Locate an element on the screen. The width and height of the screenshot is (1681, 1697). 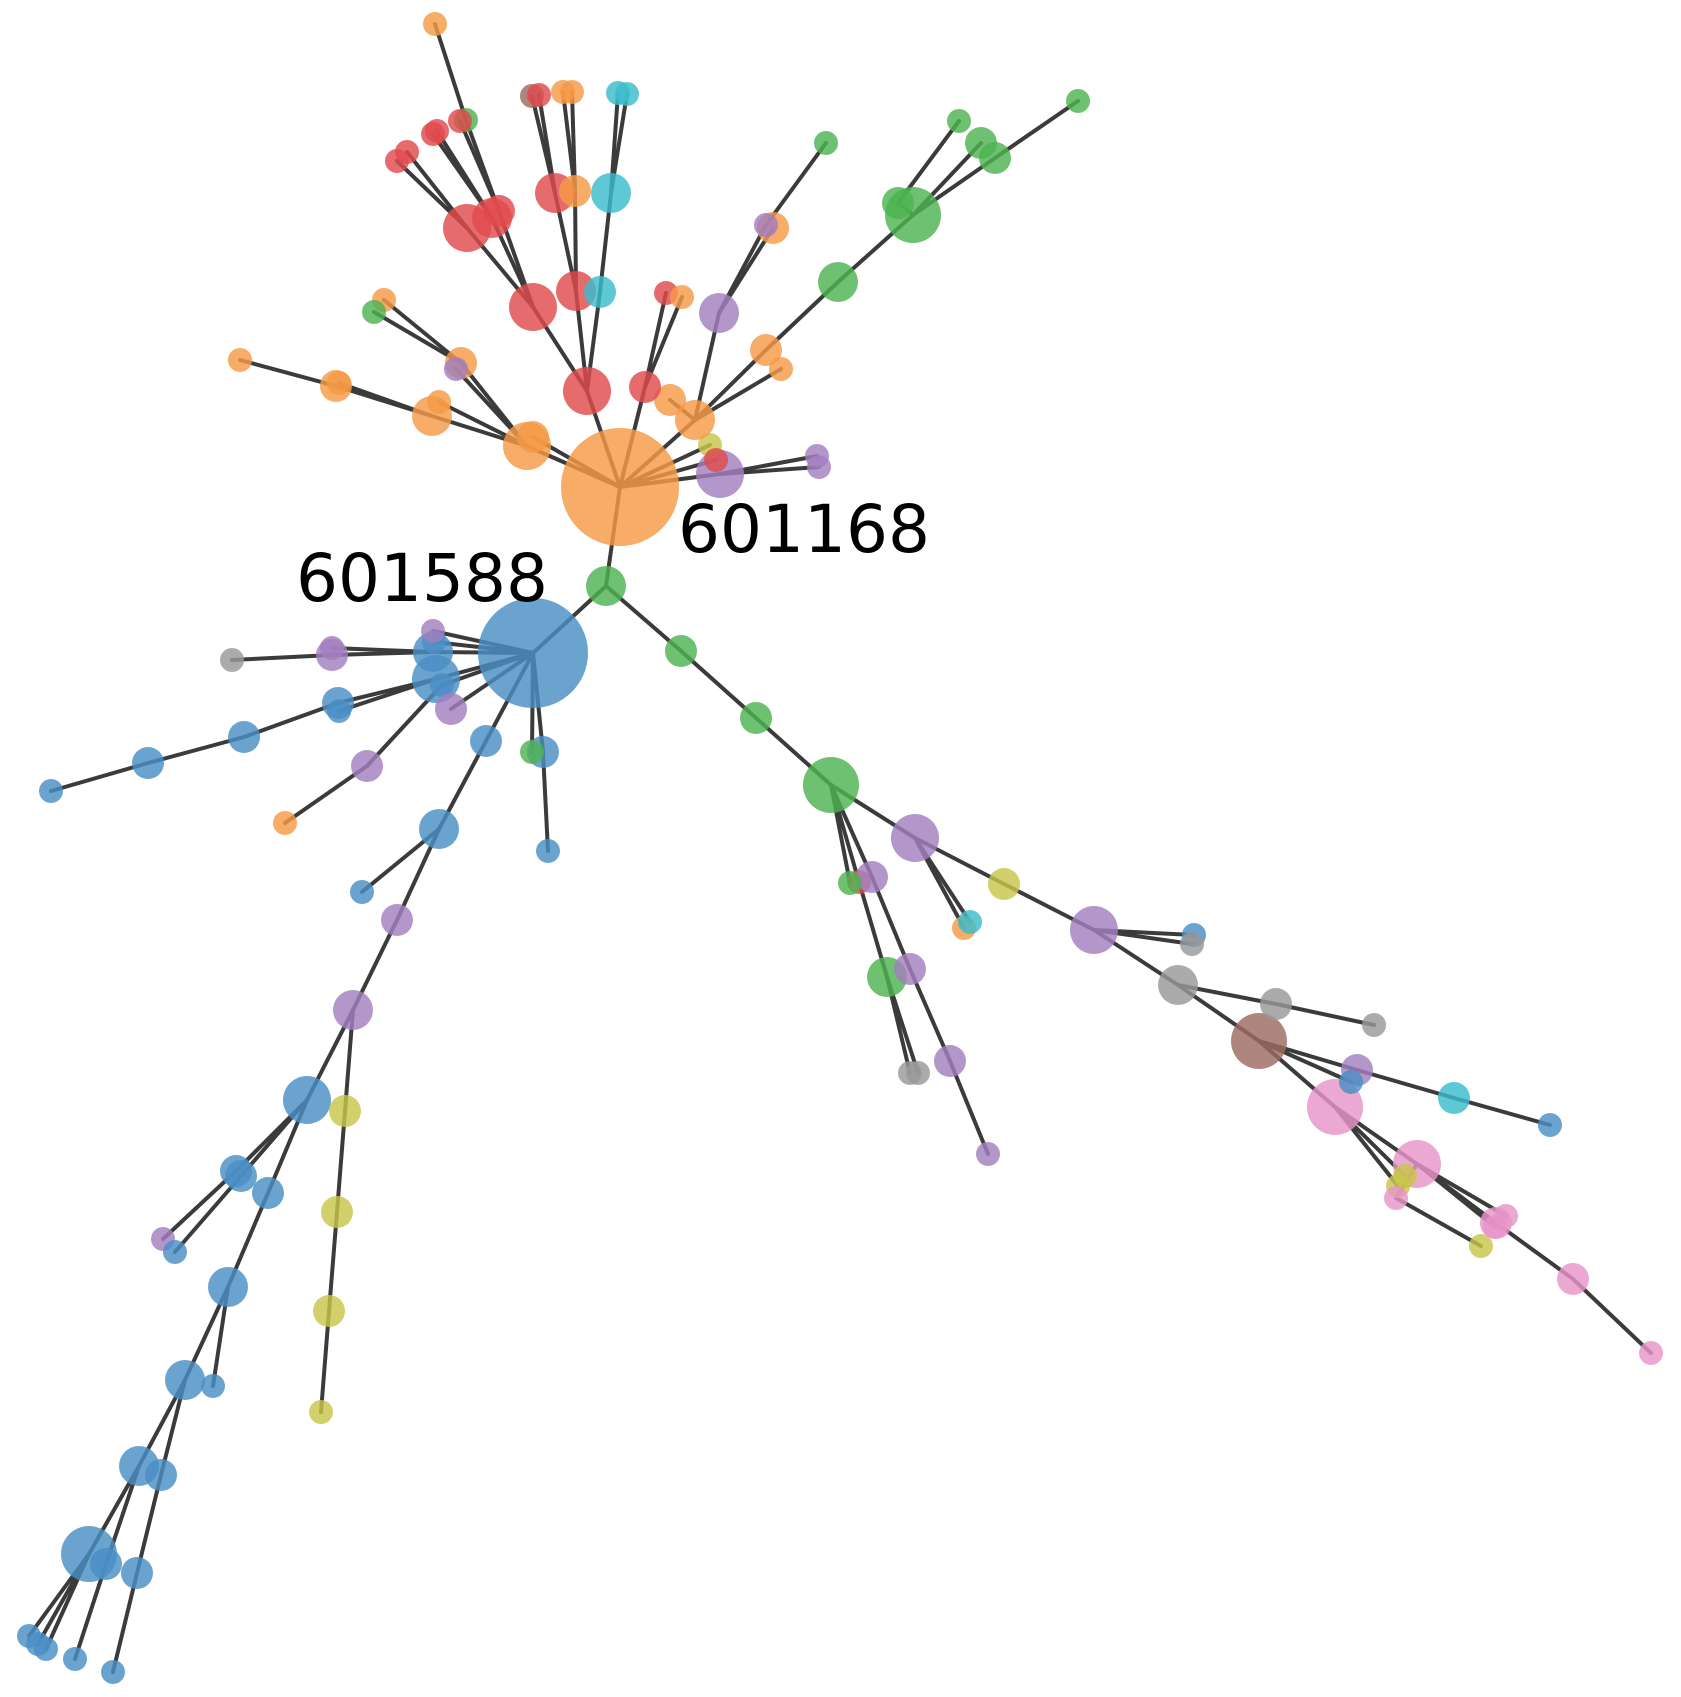
label-601168: 601168 is located at coordinates (804, 529).